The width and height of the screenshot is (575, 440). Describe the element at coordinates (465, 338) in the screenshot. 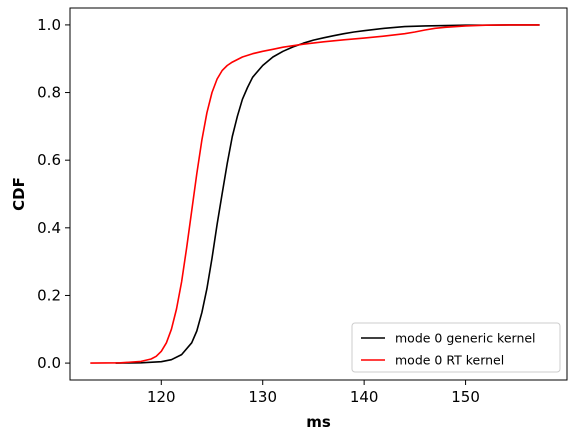

I see `legend-label-generic-kernel: mode 0 generic kernel` at that location.